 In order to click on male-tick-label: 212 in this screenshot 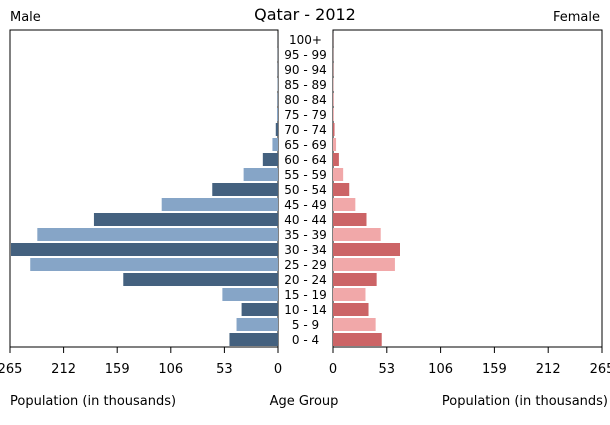, I will do `click(63, 369)`.